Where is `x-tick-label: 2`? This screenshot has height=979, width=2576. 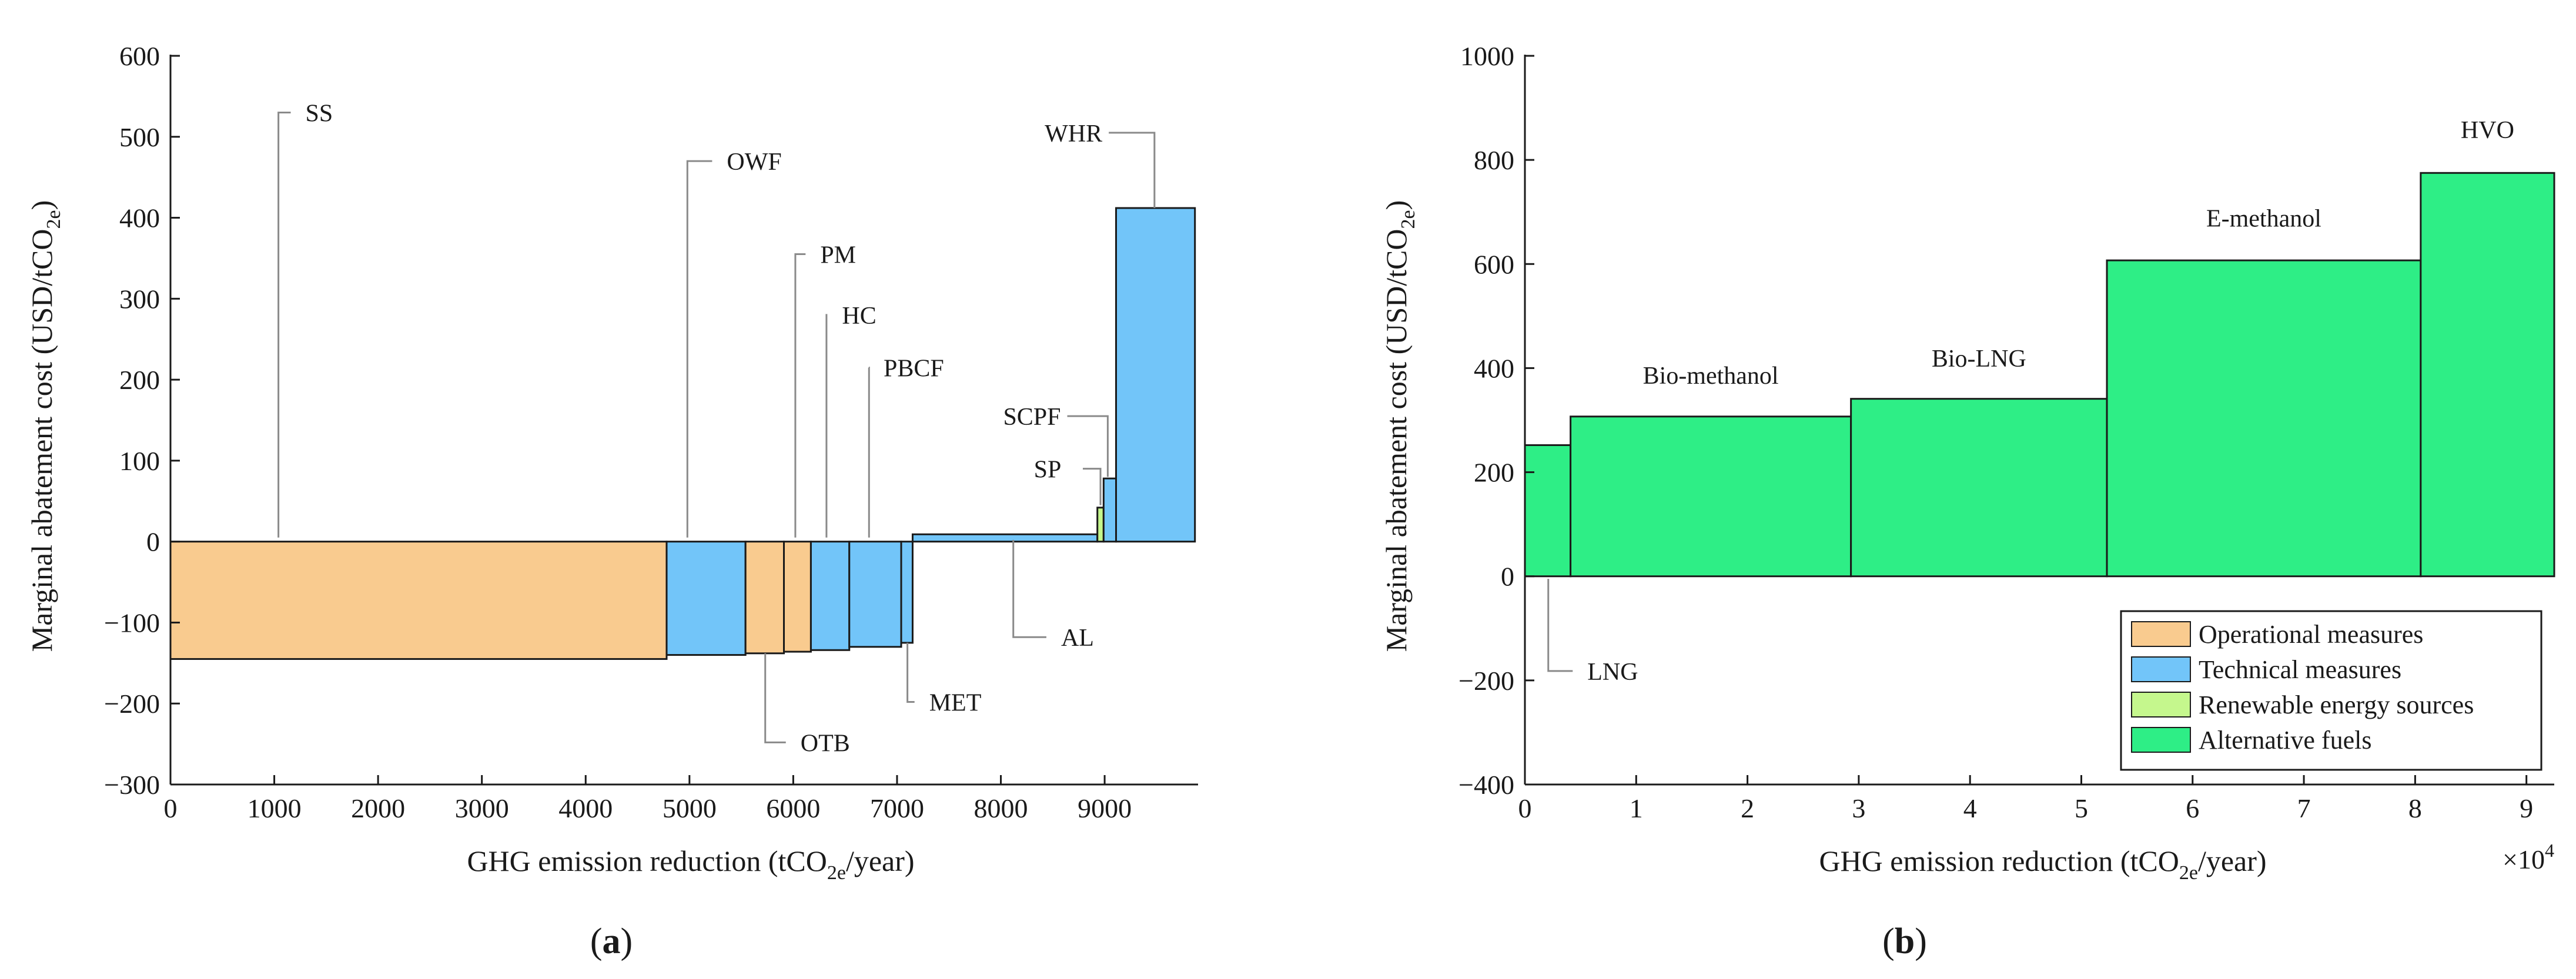
x-tick-label: 2 is located at coordinates (1747, 808).